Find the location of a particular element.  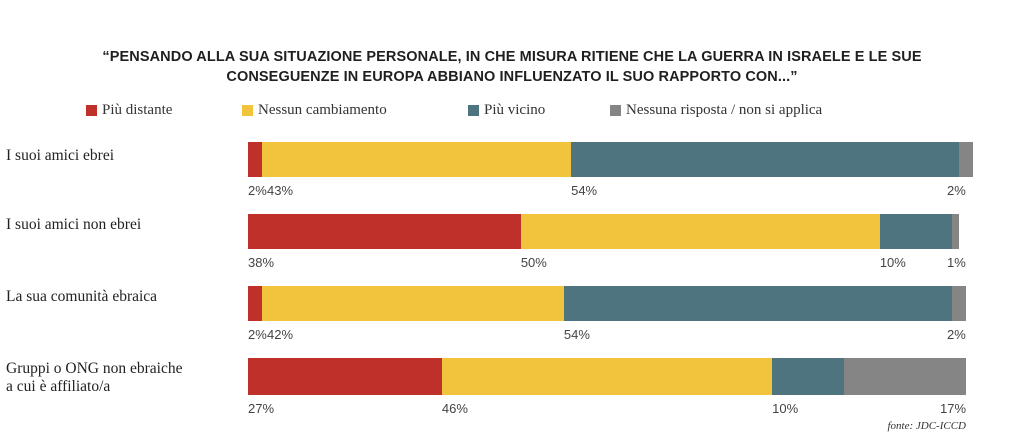

row-label-line: I suoi amici ebrei is located at coordinates (60, 155).